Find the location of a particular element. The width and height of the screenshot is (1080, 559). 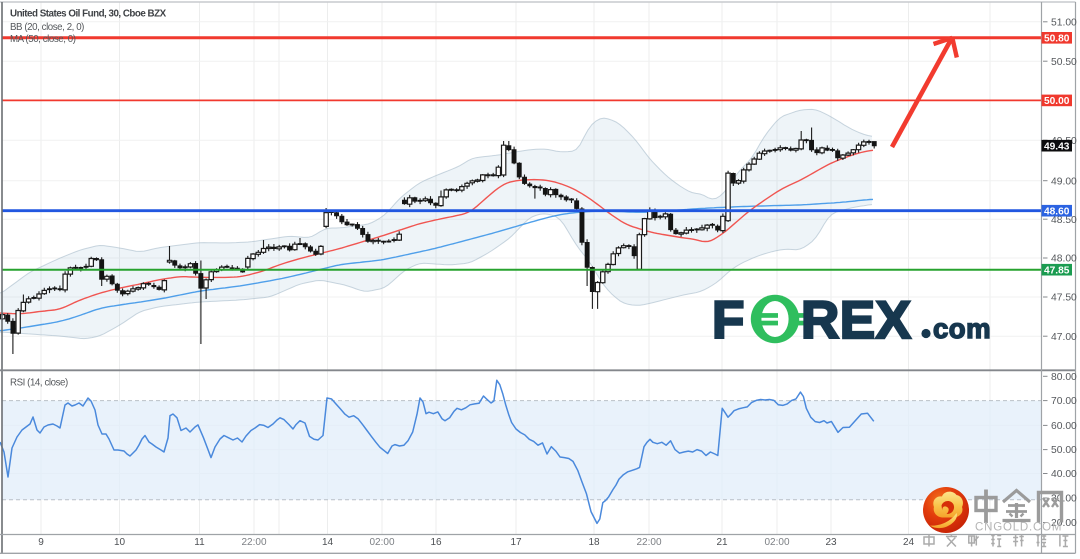

svg-text: 47.00 is located at coordinates (1064, 337).